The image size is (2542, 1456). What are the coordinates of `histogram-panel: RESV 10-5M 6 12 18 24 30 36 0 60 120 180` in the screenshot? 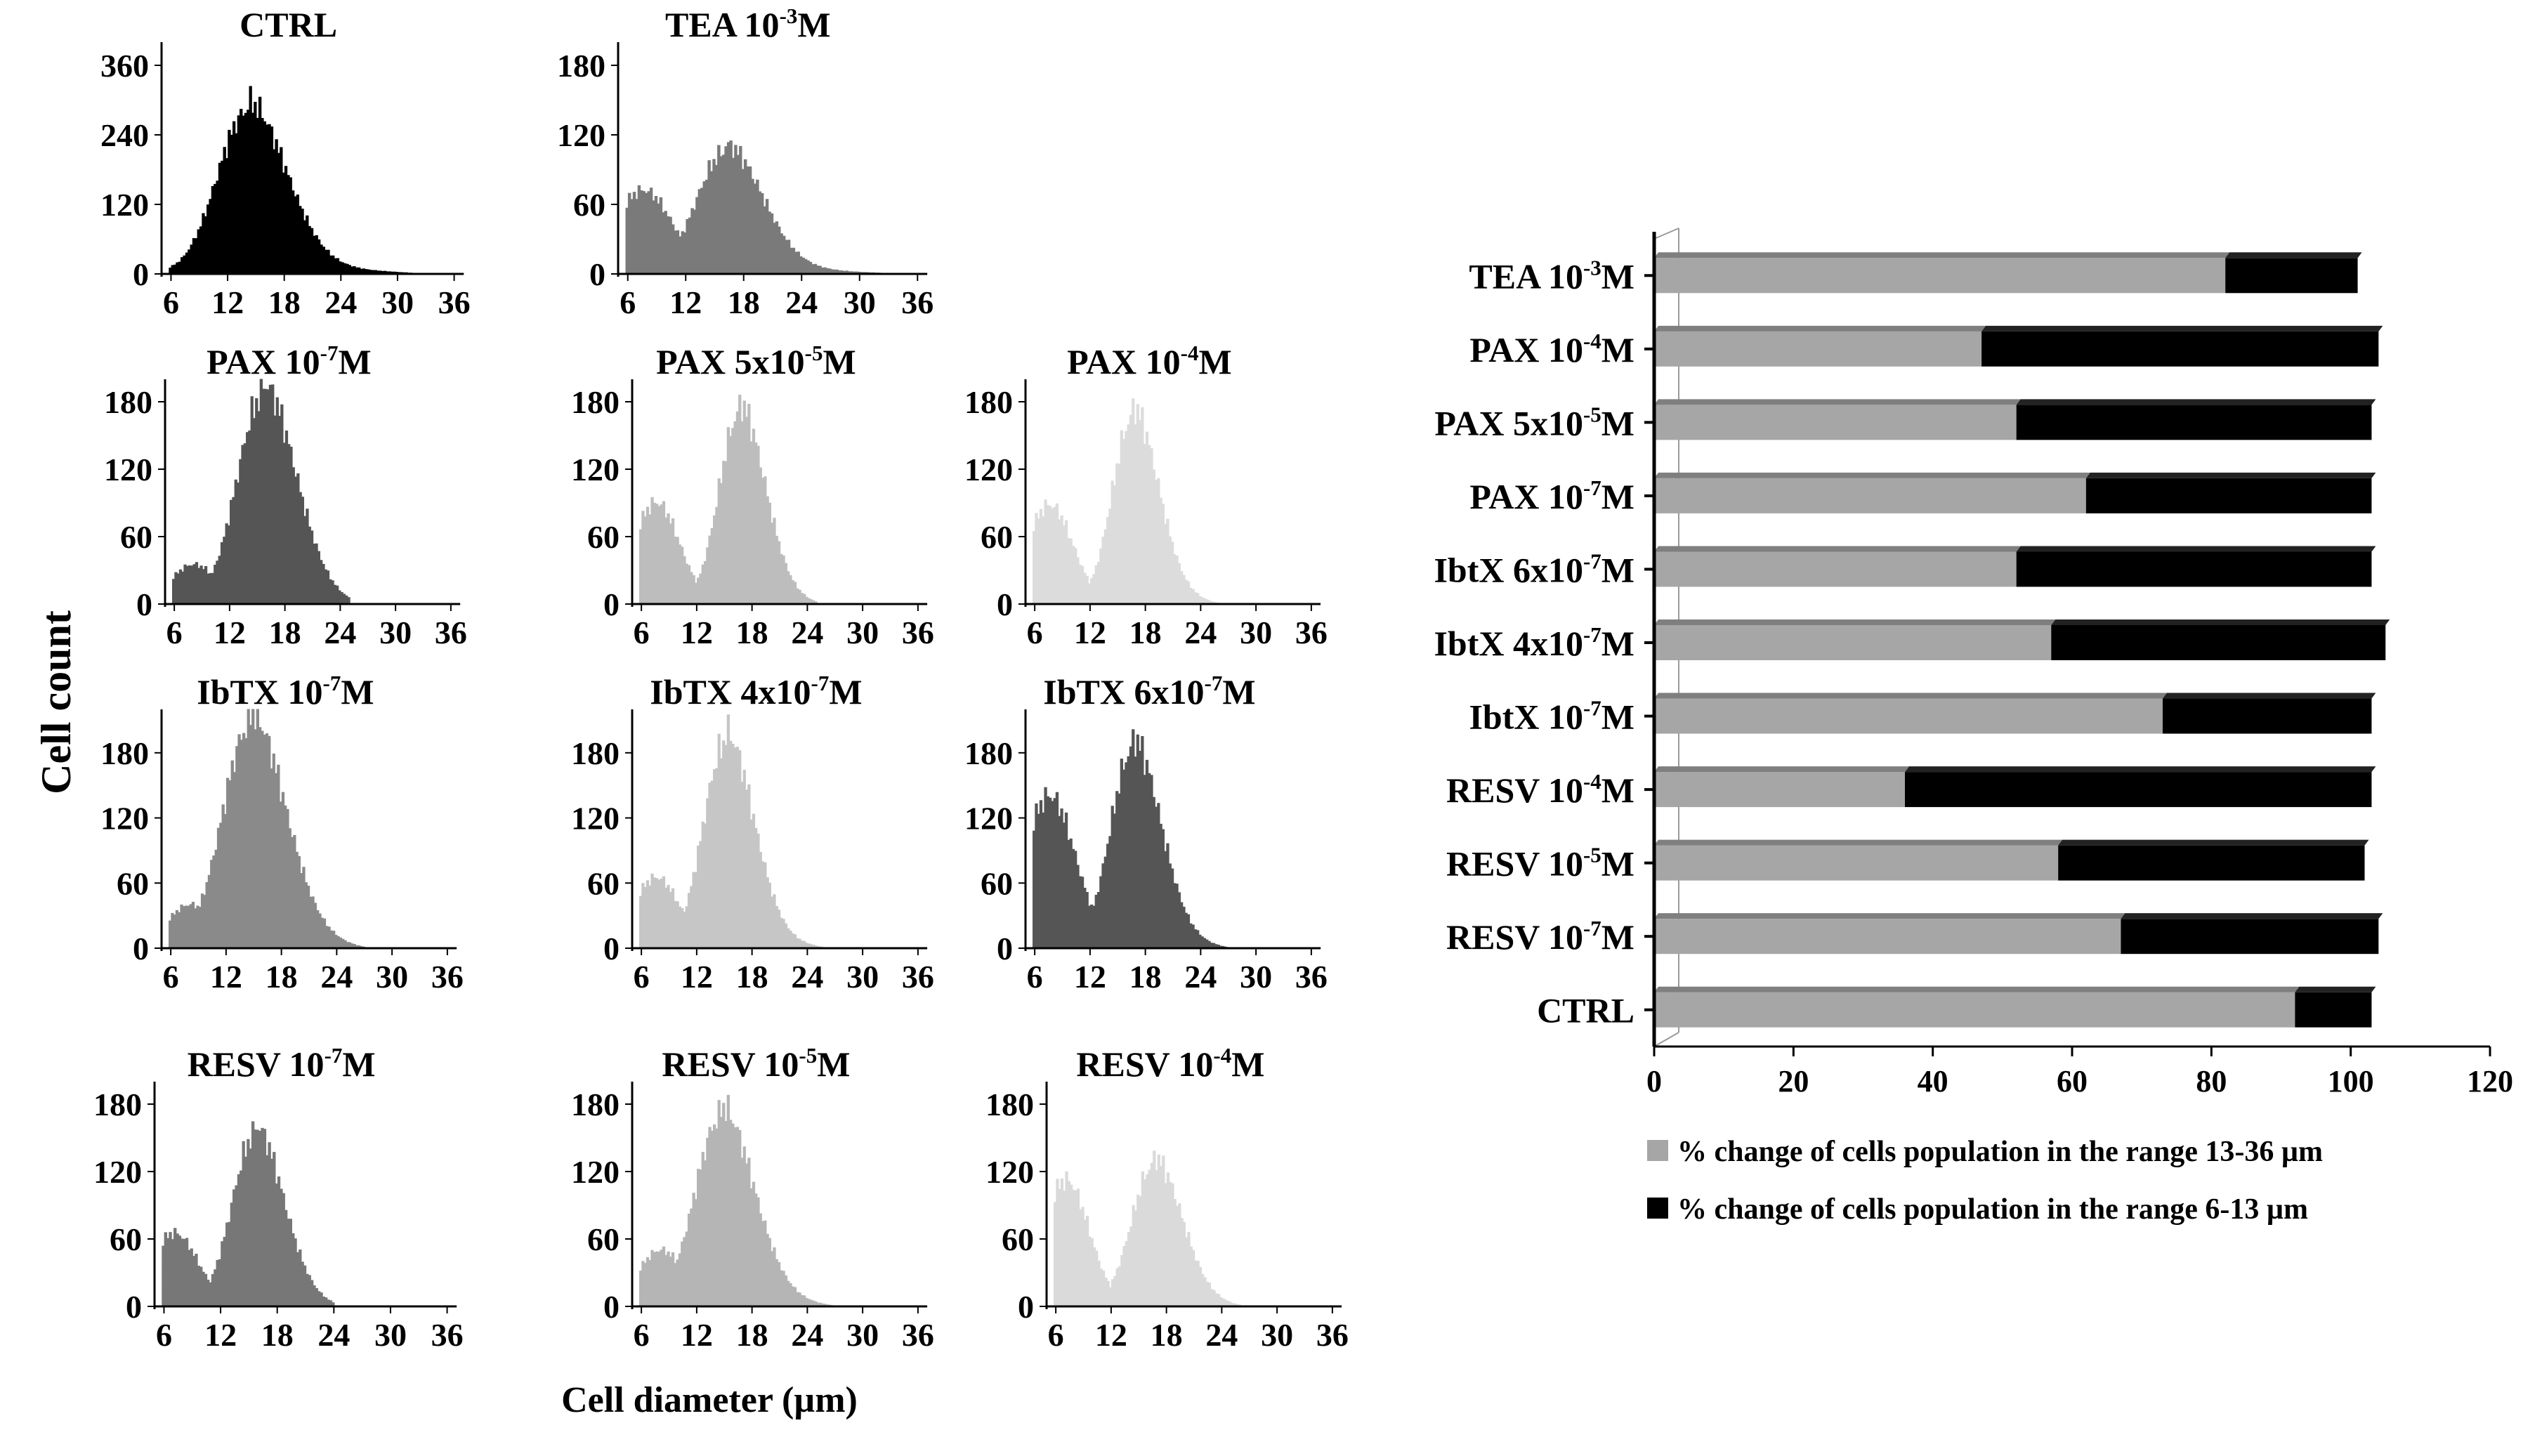 It's located at (752, 1198).